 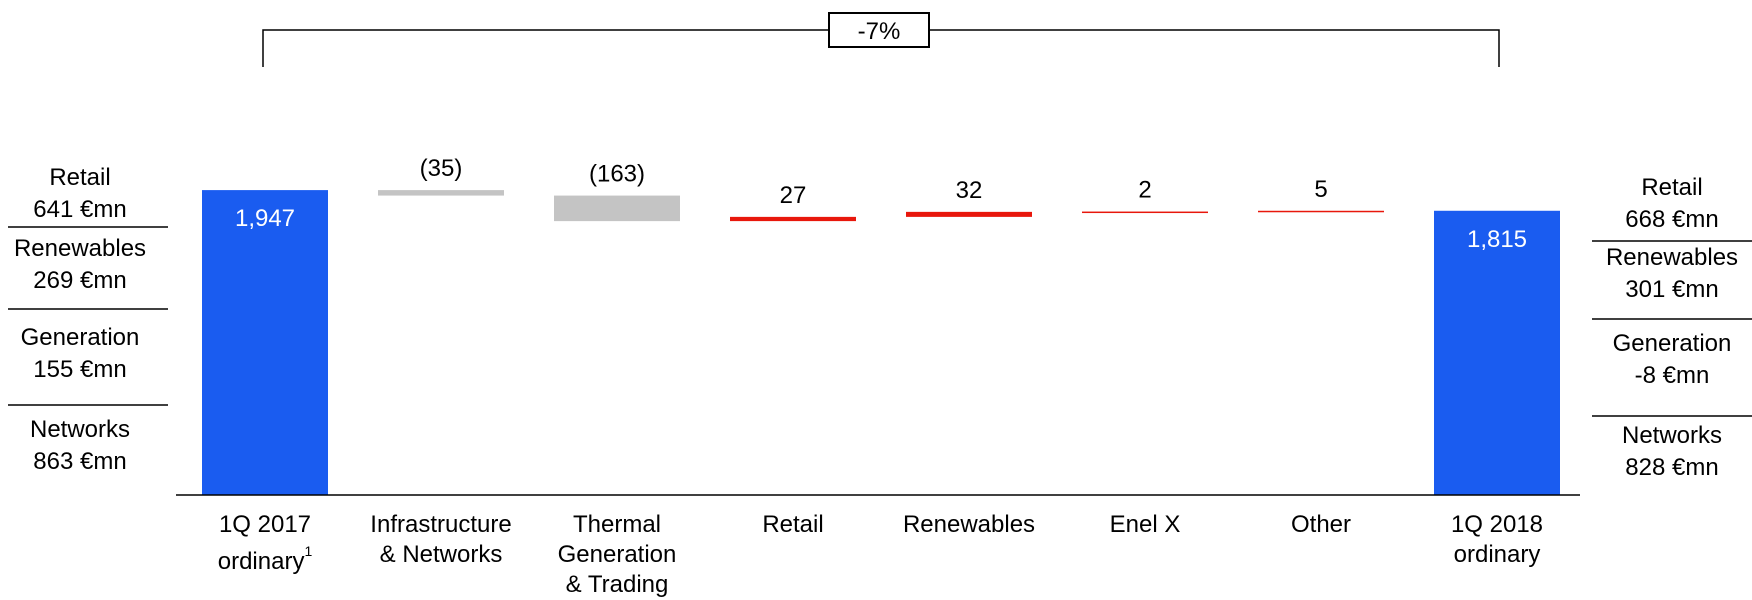 What do you see at coordinates (80, 461) in the screenshot?
I see `left-networks-value: 863 €mn` at bounding box center [80, 461].